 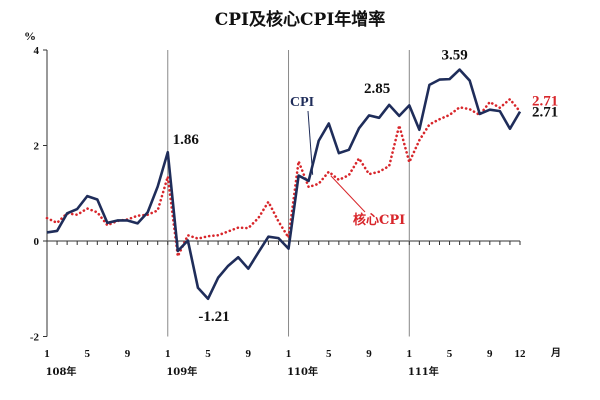 I want to click on x-tick-label: 12, so click(x=521, y=354).